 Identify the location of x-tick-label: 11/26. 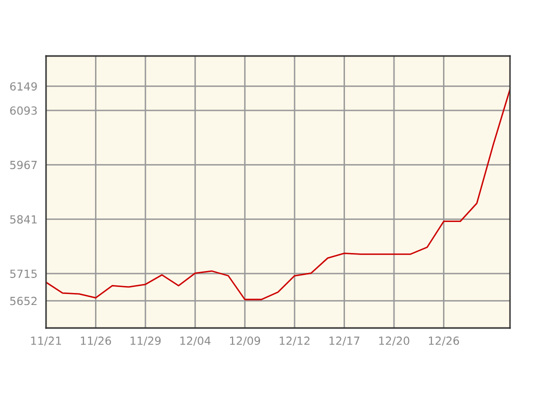
(96, 341).